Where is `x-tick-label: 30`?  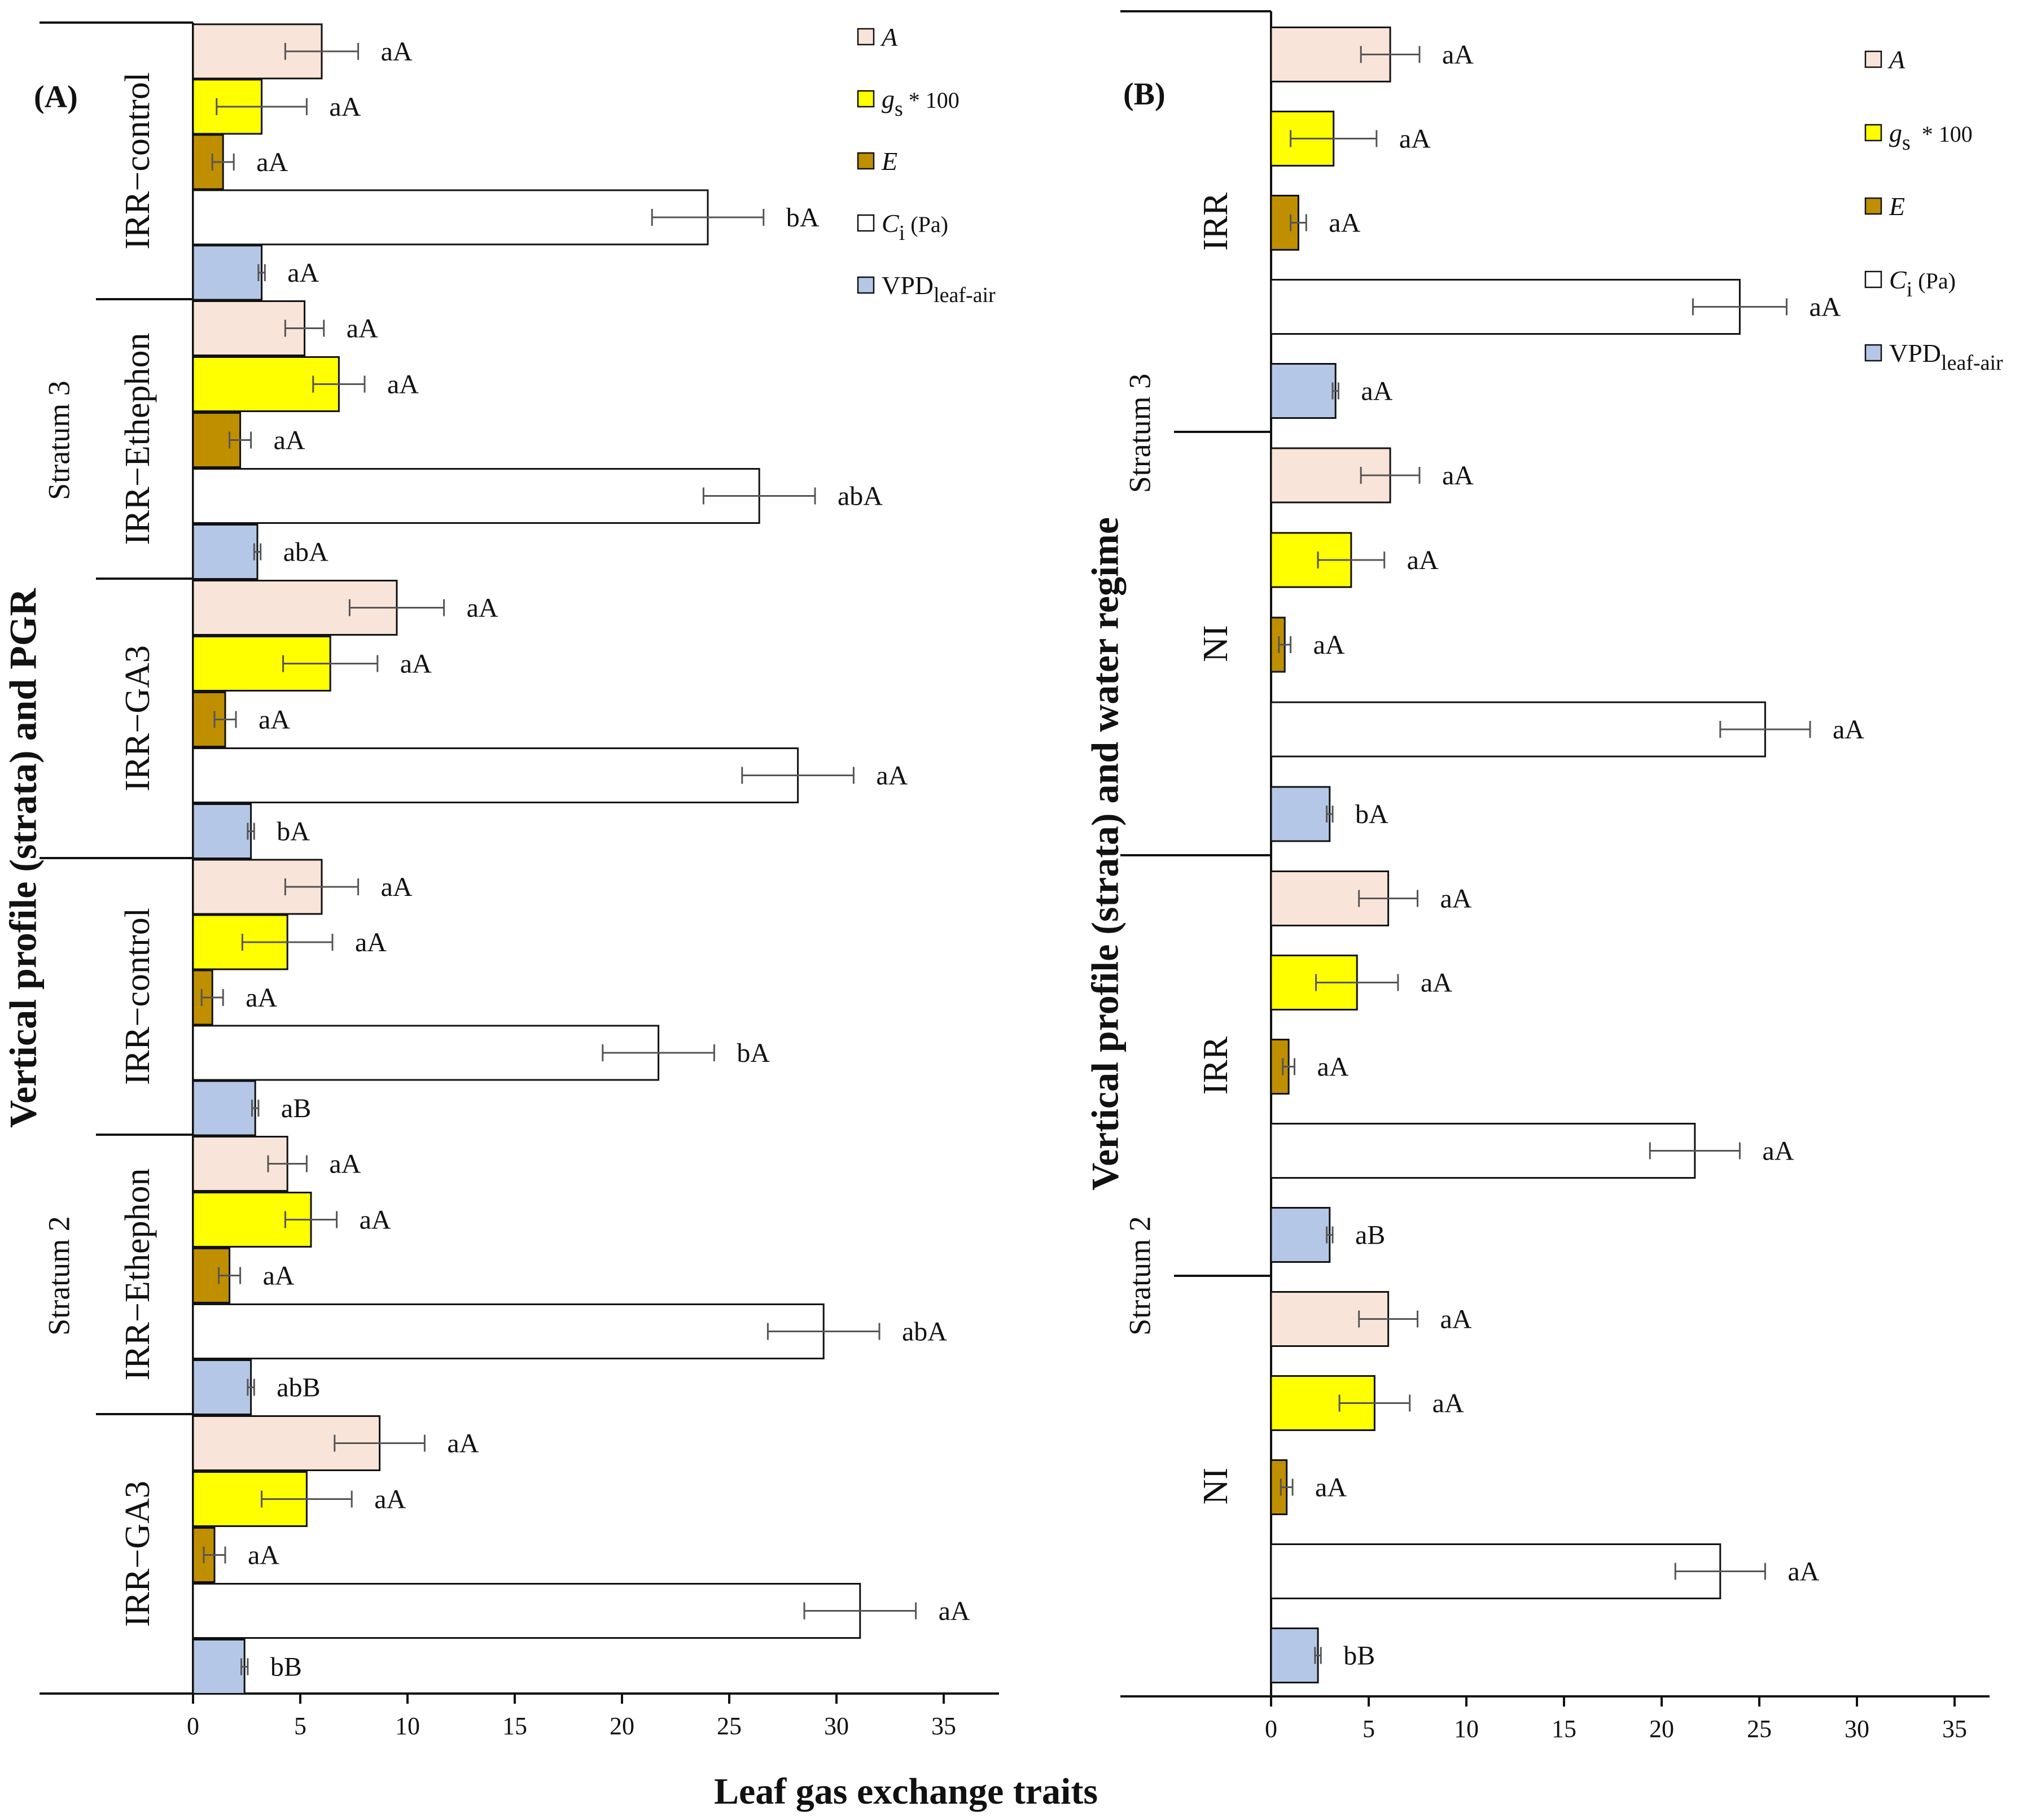
x-tick-label: 30 is located at coordinates (836, 1726).